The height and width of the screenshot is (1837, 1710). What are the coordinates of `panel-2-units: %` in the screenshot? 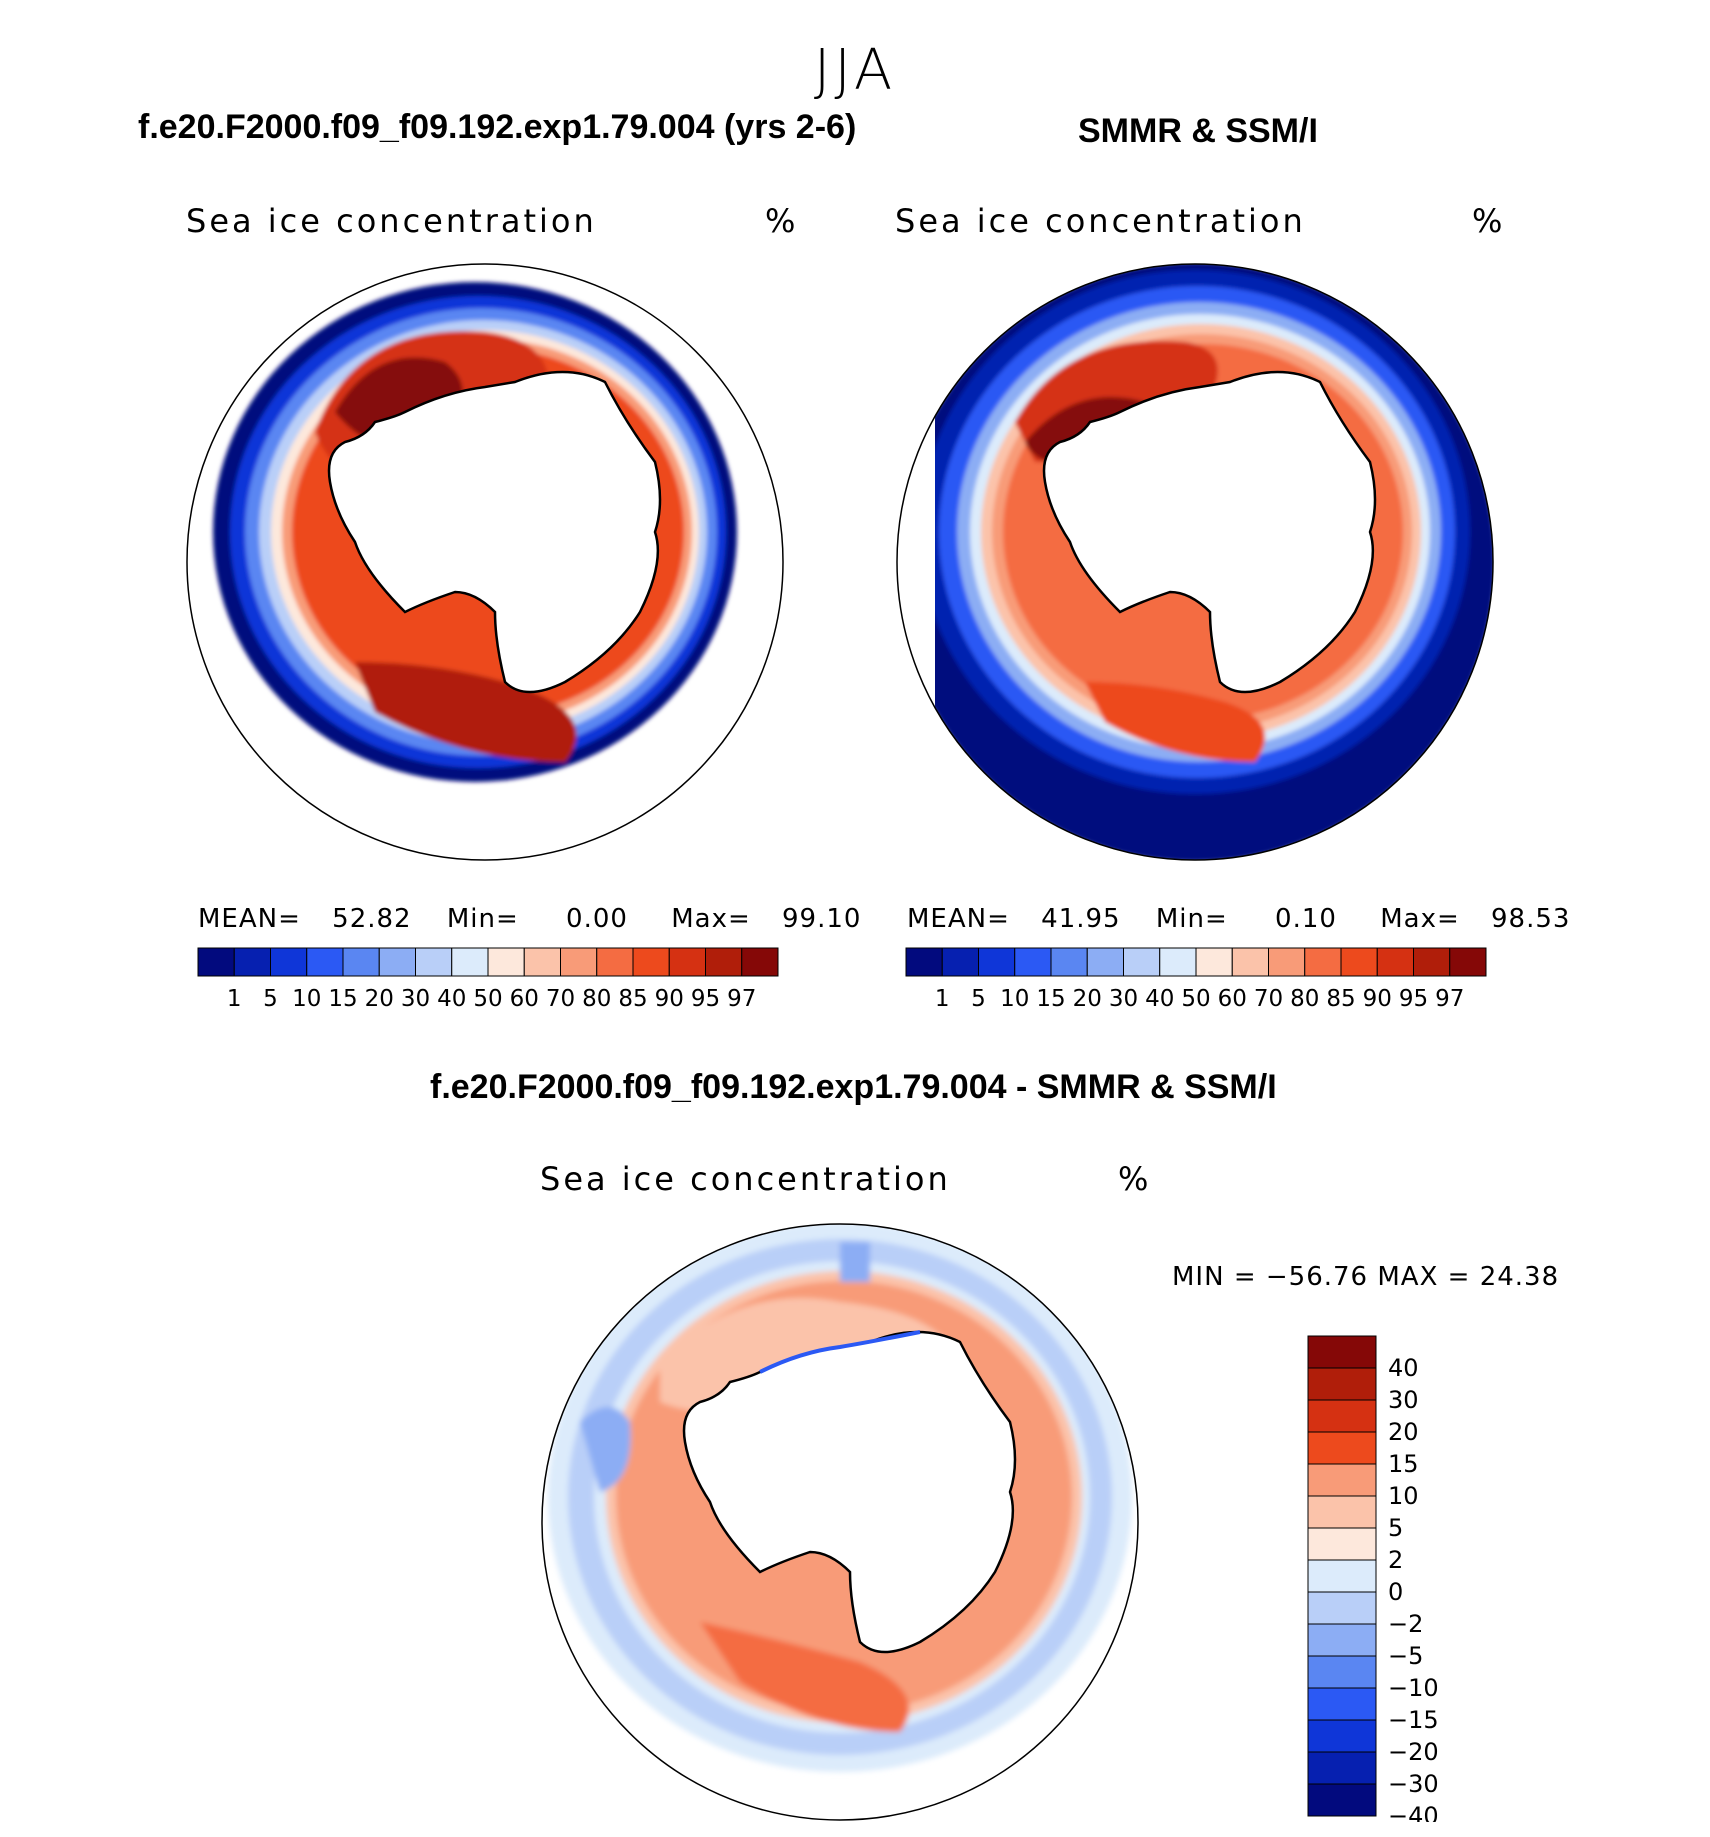 It's located at (1487, 221).